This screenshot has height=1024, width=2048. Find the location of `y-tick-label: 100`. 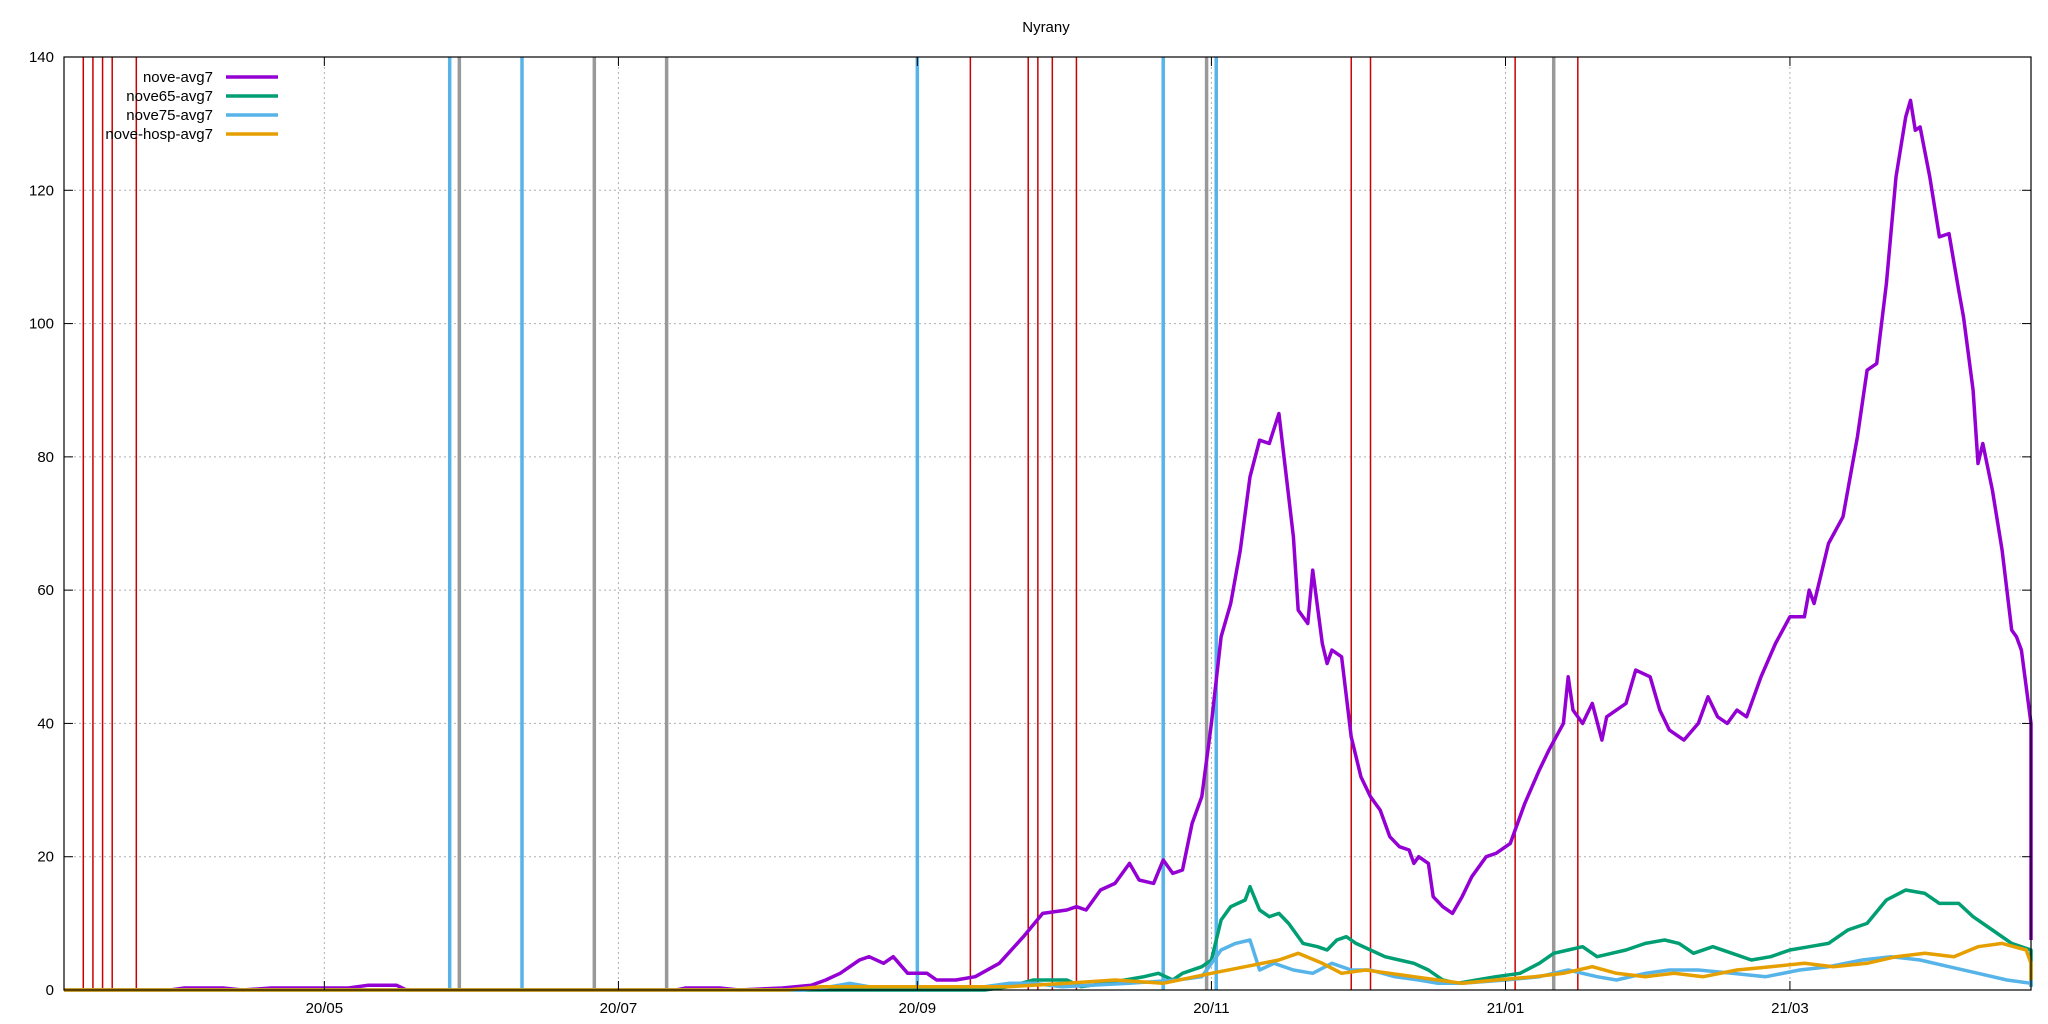

y-tick-label: 100 is located at coordinates (41, 324).